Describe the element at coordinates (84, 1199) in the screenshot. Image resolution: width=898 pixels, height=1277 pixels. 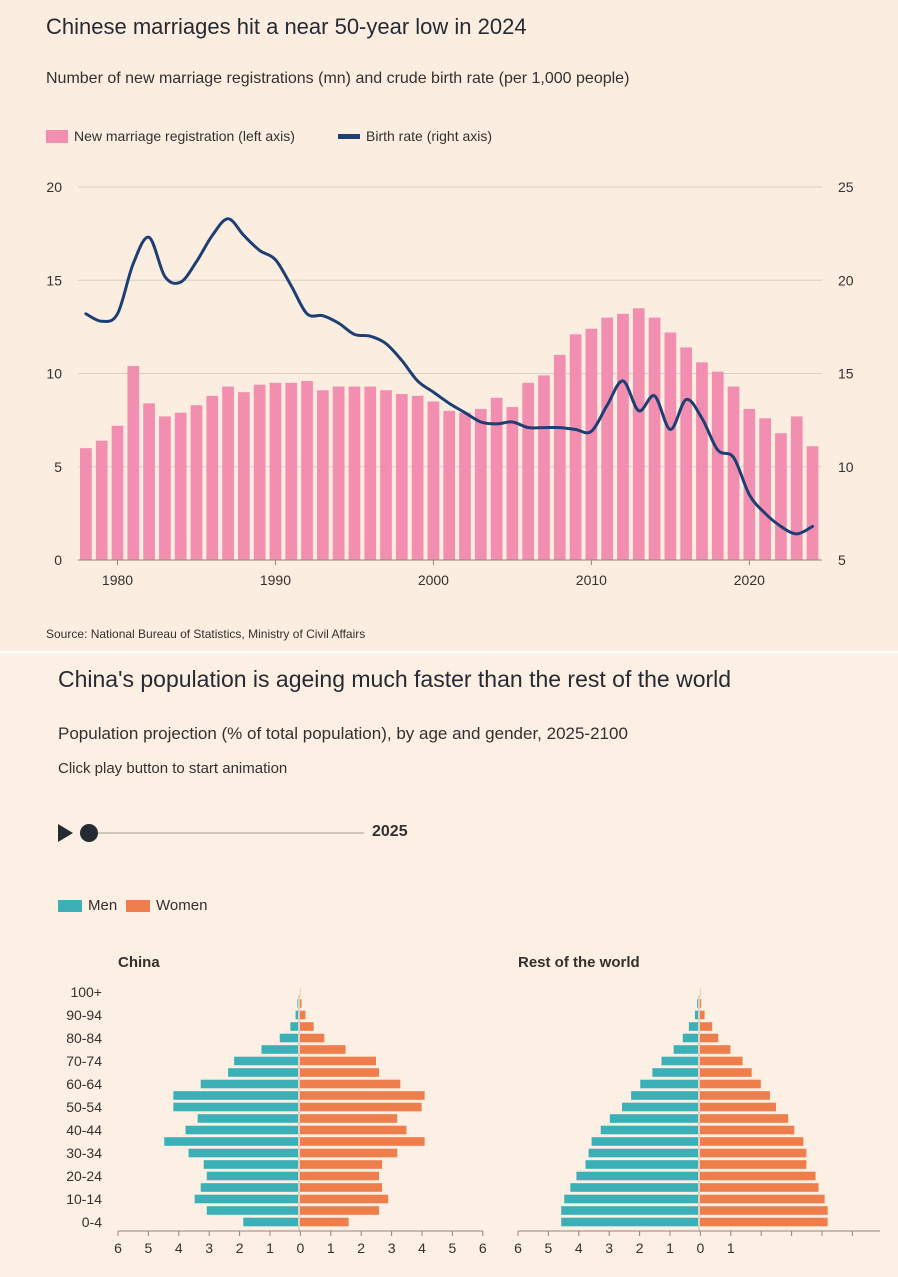
I see `age-group-label: 10-14` at that location.